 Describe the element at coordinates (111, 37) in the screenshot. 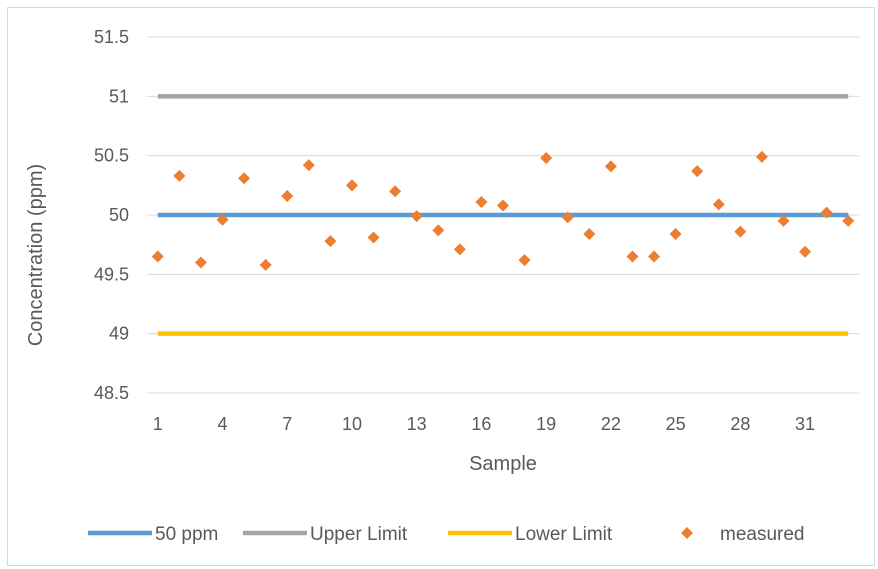

I see `y-tick-label: 51.5` at that location.